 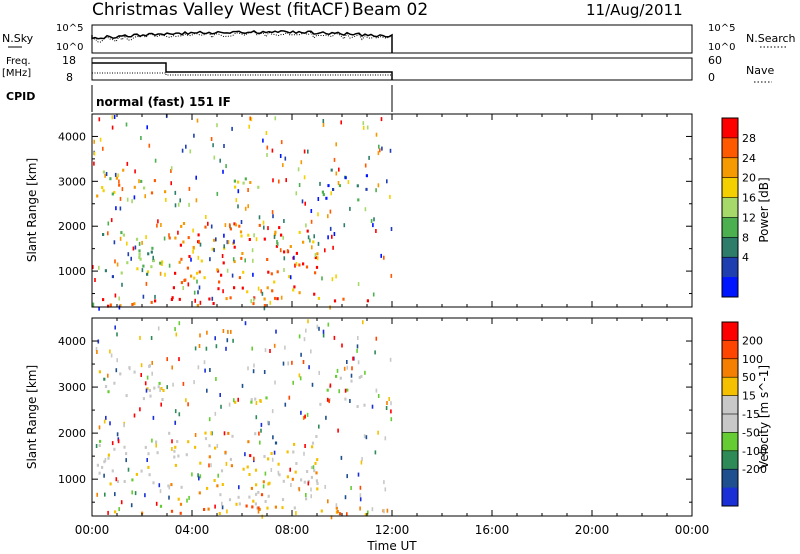 I want to click on colorbar-tick-label: -50, so click(x=751, y=432).